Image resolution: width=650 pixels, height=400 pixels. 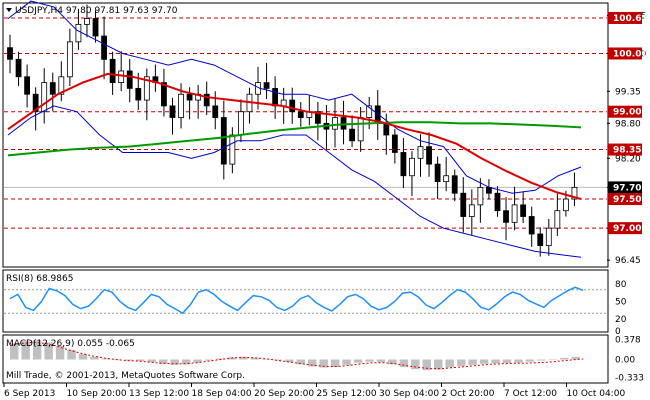 I want to click on rsi-axis-label: 0, so click(x=618, y=332).